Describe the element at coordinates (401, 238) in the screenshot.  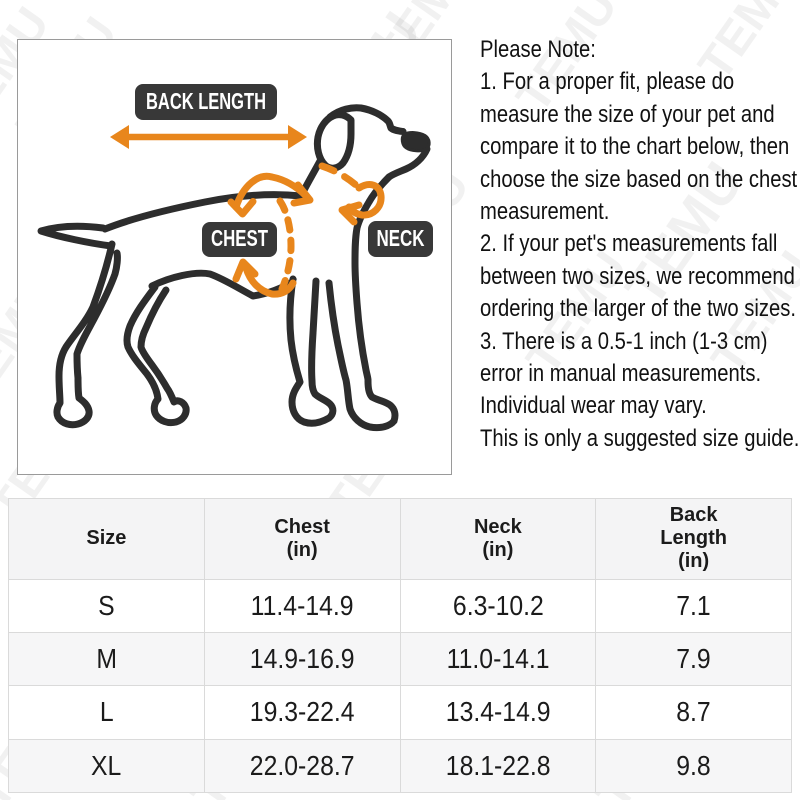
I see `svg-text: NECK` at that location.